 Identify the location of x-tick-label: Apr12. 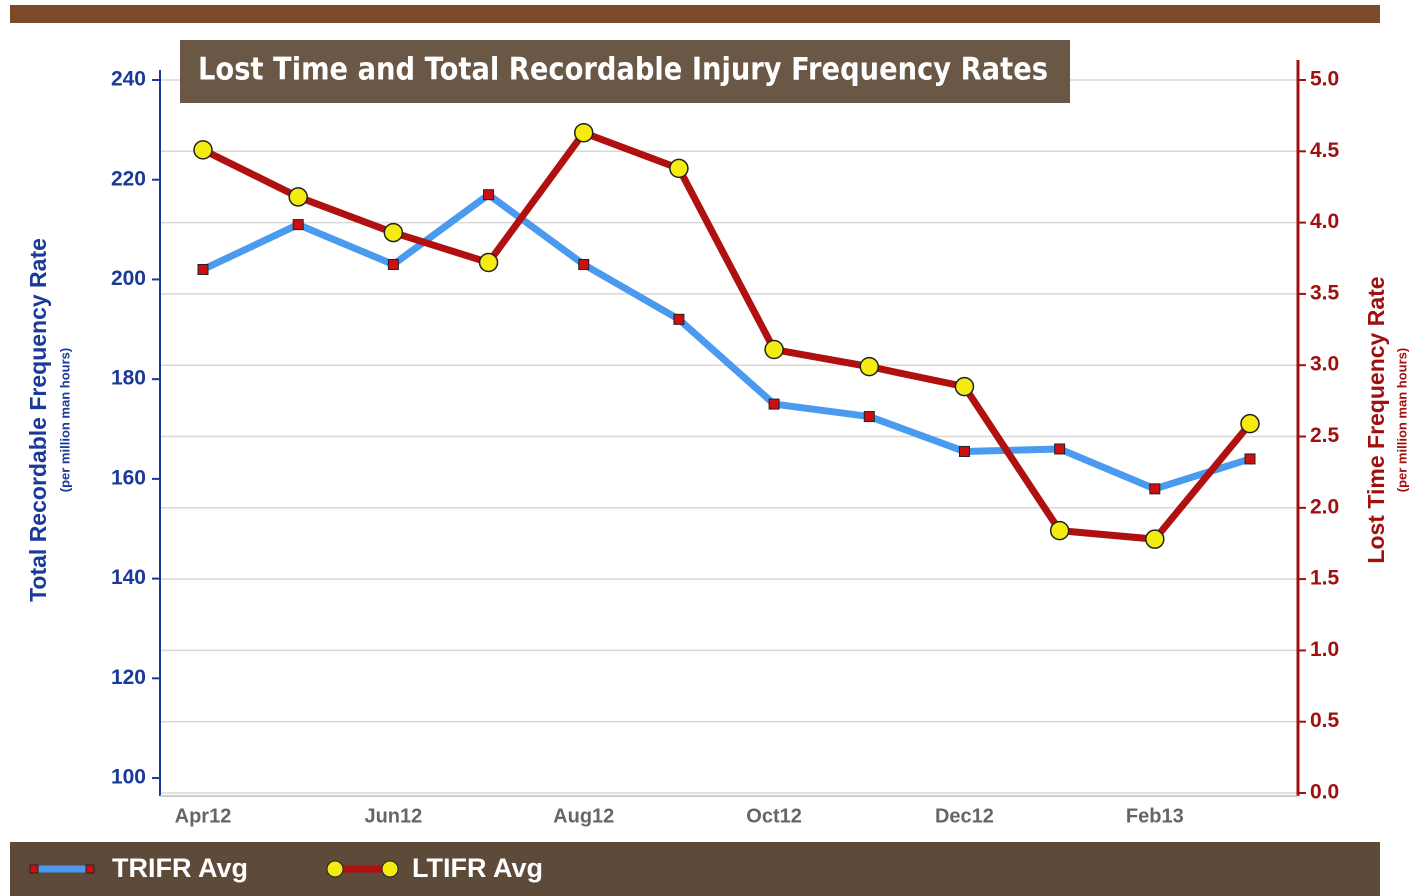
(203, 816).